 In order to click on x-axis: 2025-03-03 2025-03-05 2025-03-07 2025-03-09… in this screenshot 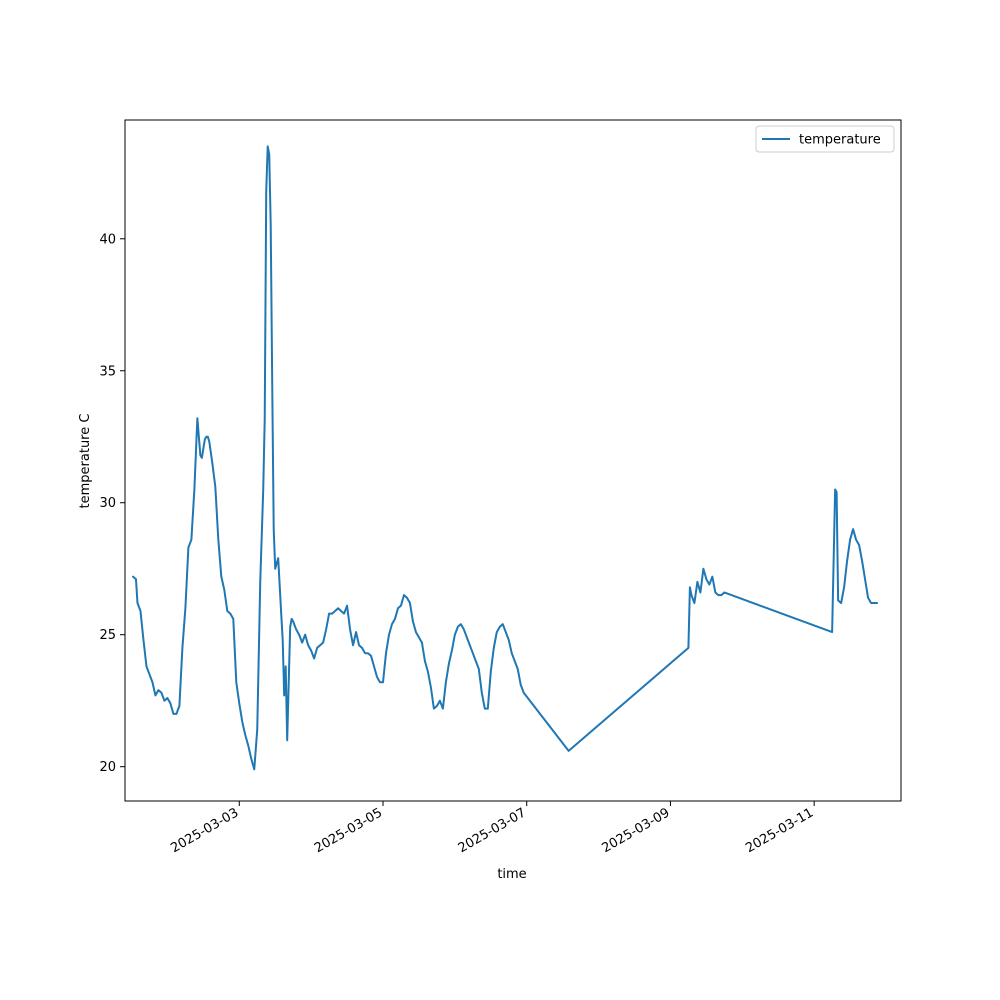, I will do `click(492, 828)`.